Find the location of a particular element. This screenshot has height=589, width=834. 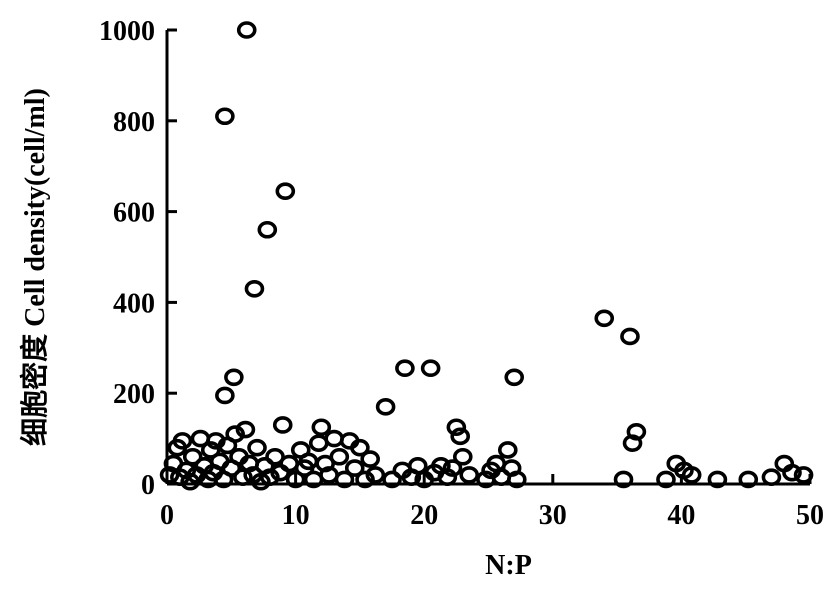

x-tick-label: 40 is located at coordinates (681, 515).